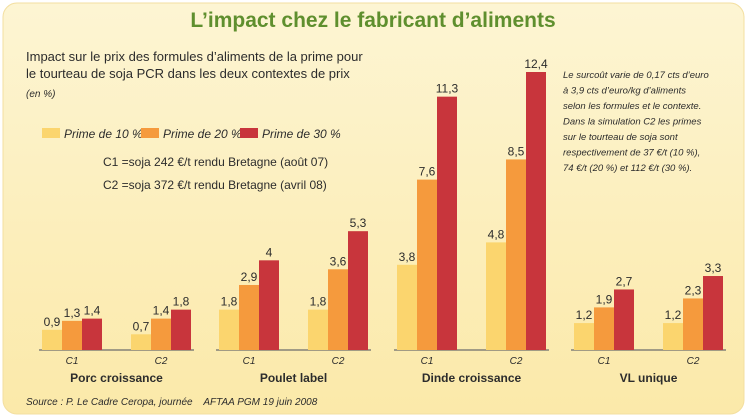  I want to click on annotation-line-1: Le surcoût varie de 0,17 cts d’euro, so click(636, 75).